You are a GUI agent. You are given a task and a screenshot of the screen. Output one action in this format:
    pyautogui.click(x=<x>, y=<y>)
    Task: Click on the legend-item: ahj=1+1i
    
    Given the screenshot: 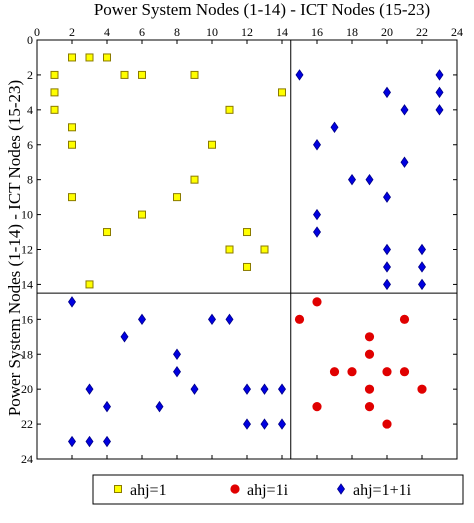 What is the action you would take?
    pyautogui.click(x=374, y=490)
    